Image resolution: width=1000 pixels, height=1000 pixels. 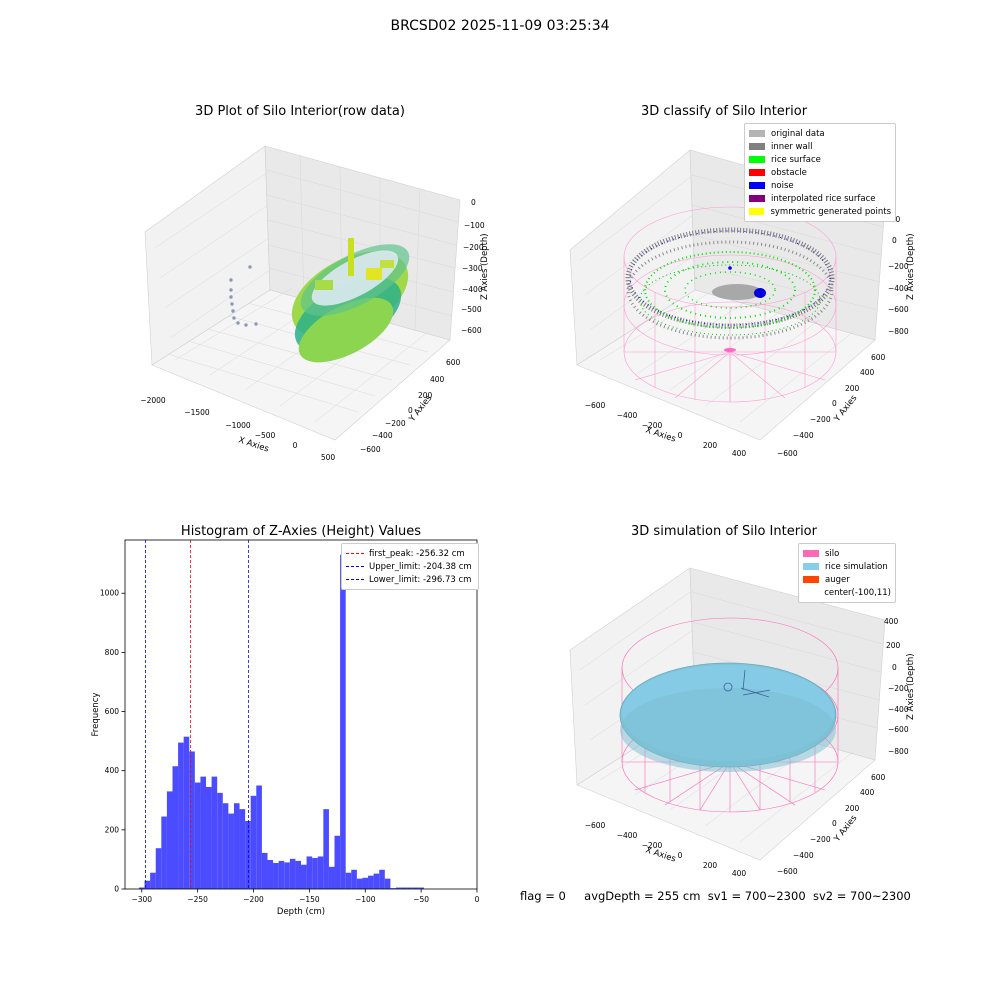 I want to click on status-flag: flag = 0, so click(x=543, y=896).